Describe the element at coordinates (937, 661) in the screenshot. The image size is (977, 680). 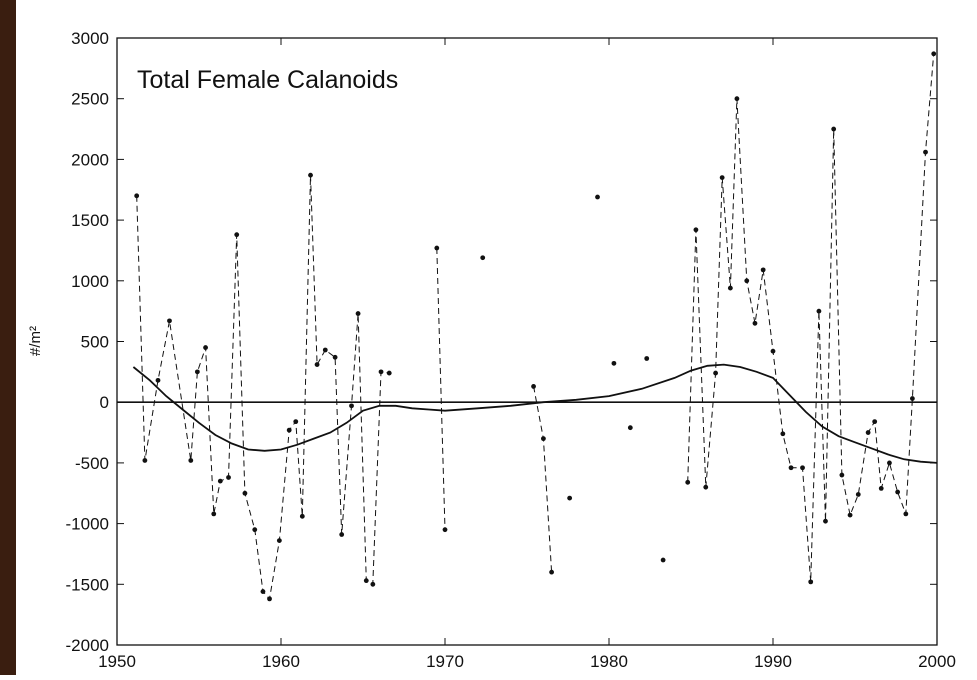
I see `x-tick-label: 2000` at that location.